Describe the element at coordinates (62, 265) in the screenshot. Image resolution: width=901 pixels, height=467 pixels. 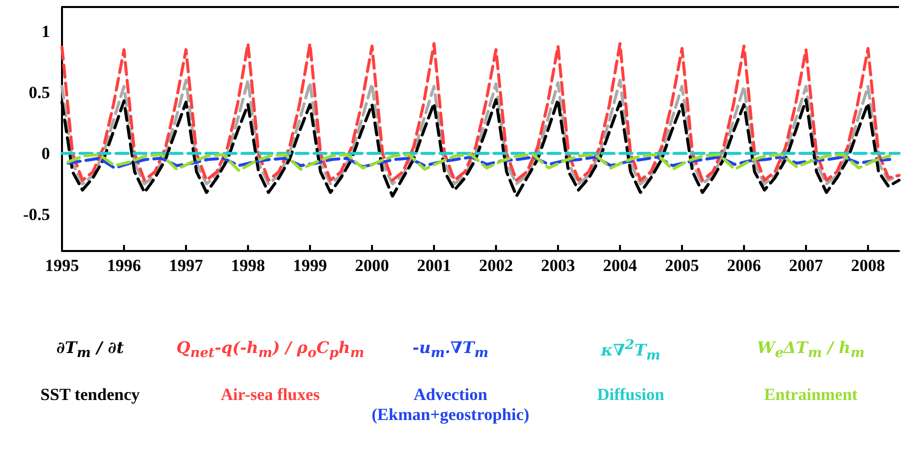
I see `x-tick-label: 1995` at that location.